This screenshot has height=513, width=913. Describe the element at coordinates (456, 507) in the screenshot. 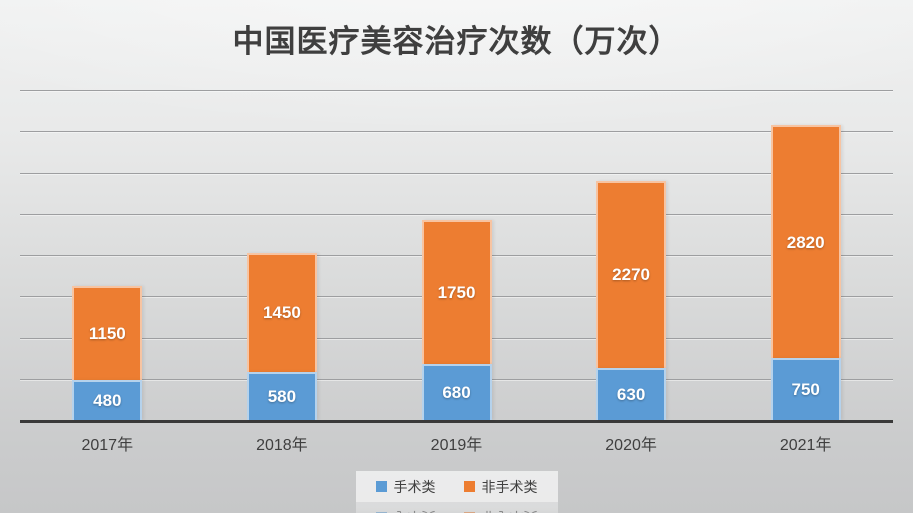

I see `legend-reflection: 手术类 非手术类` at that location.